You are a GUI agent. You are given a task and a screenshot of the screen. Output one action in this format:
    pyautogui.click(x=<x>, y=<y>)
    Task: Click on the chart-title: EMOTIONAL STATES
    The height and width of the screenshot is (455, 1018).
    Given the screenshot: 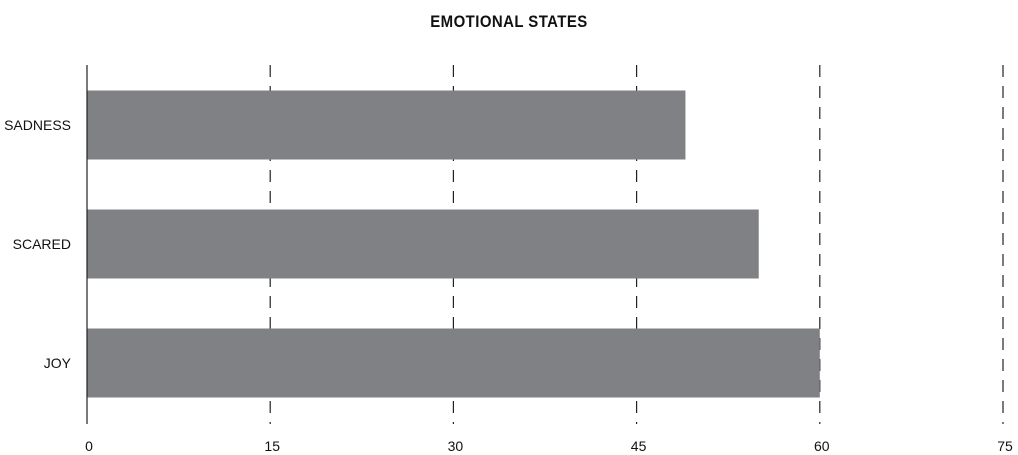 What is the action you would take?
    pyautogui.click(x=509, y=21)
    